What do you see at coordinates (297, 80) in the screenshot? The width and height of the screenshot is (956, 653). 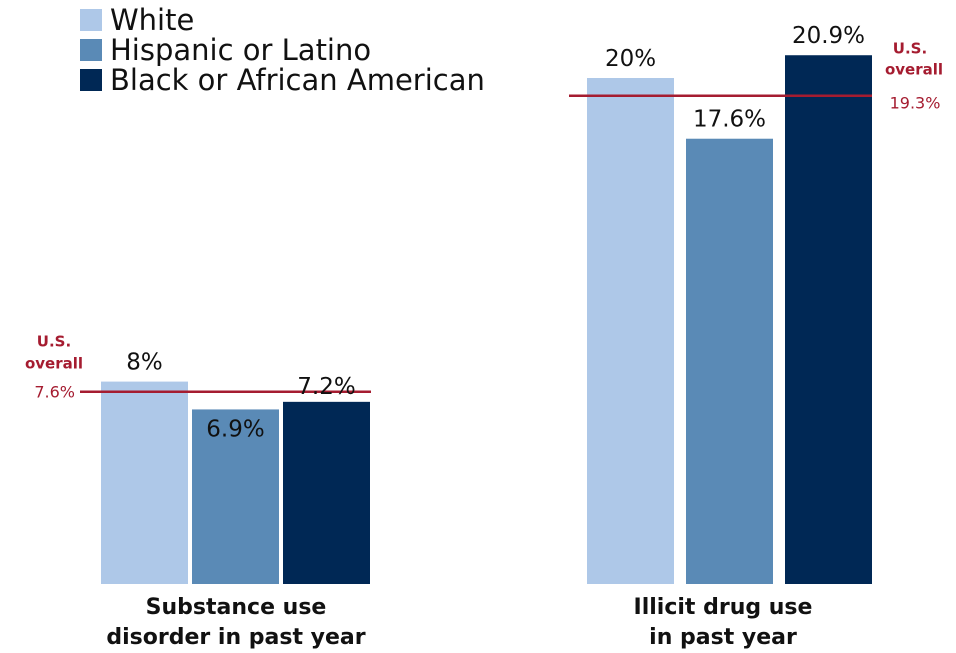 I see `legend-label: Black or African American` at bounding box center [297, 80].